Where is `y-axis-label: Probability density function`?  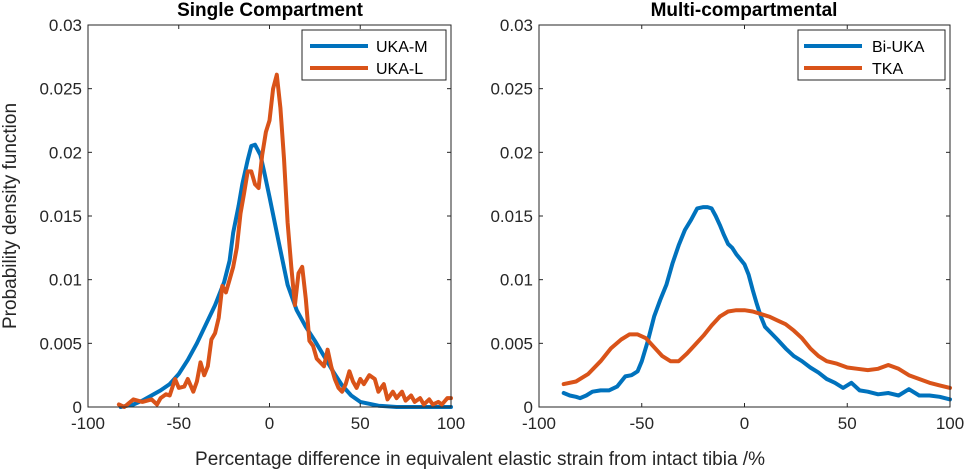
y-axis-label: Probability density function is located at coordinates (10, 216).